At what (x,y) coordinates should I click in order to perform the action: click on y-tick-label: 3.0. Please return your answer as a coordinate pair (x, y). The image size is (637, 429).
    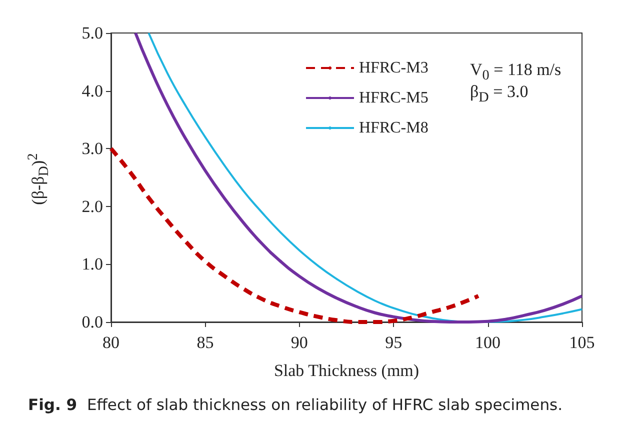
    Looking at the image, I should click on (92, 148).